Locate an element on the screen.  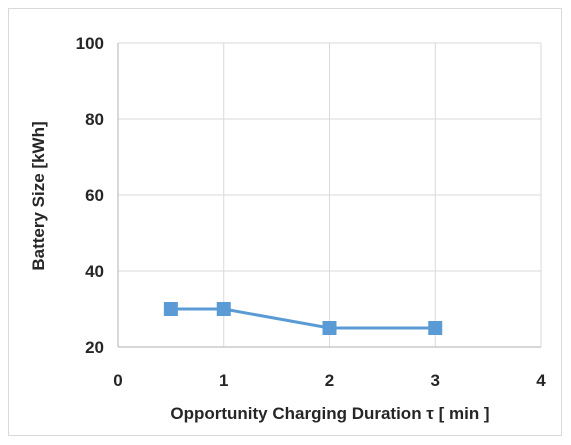
y-axis-title: Battery Size [kWh] is located at coordinates (38, 195).